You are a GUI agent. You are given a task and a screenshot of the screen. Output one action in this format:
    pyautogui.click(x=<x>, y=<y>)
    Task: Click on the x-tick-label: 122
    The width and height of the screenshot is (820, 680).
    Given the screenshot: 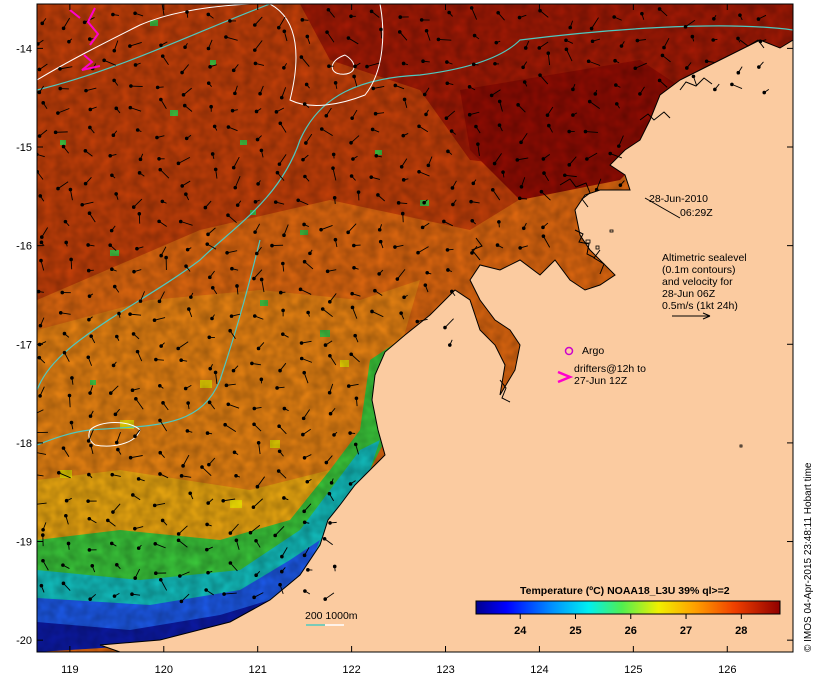 What is the action you would take?
    pyautogui.click(x=351, y=670)
    